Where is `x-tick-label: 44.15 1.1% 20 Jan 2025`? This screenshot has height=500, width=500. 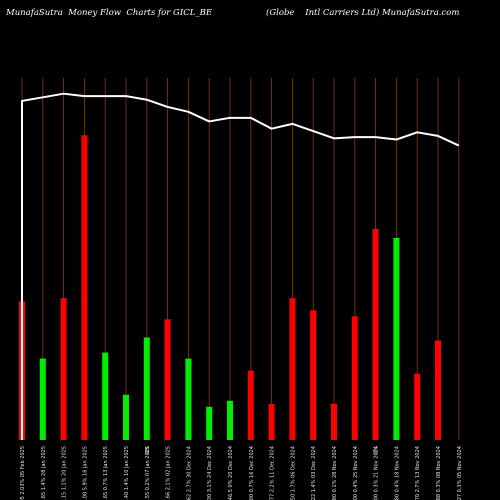 x-tick-label: 44.15 1.1% 20 Jan 2025 is located at coordinates (65, 473).